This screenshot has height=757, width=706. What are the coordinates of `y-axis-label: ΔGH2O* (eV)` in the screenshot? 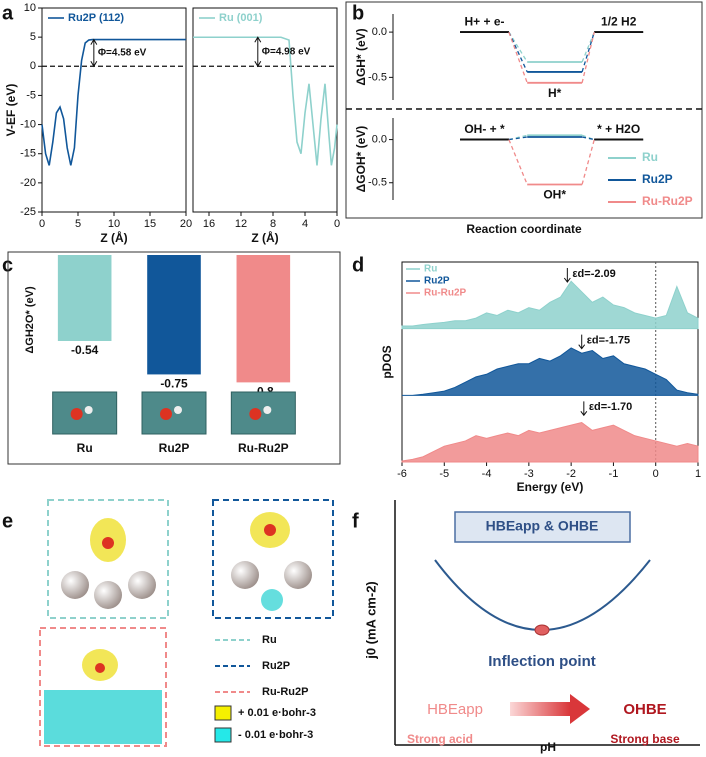 It's located at (30, 320).